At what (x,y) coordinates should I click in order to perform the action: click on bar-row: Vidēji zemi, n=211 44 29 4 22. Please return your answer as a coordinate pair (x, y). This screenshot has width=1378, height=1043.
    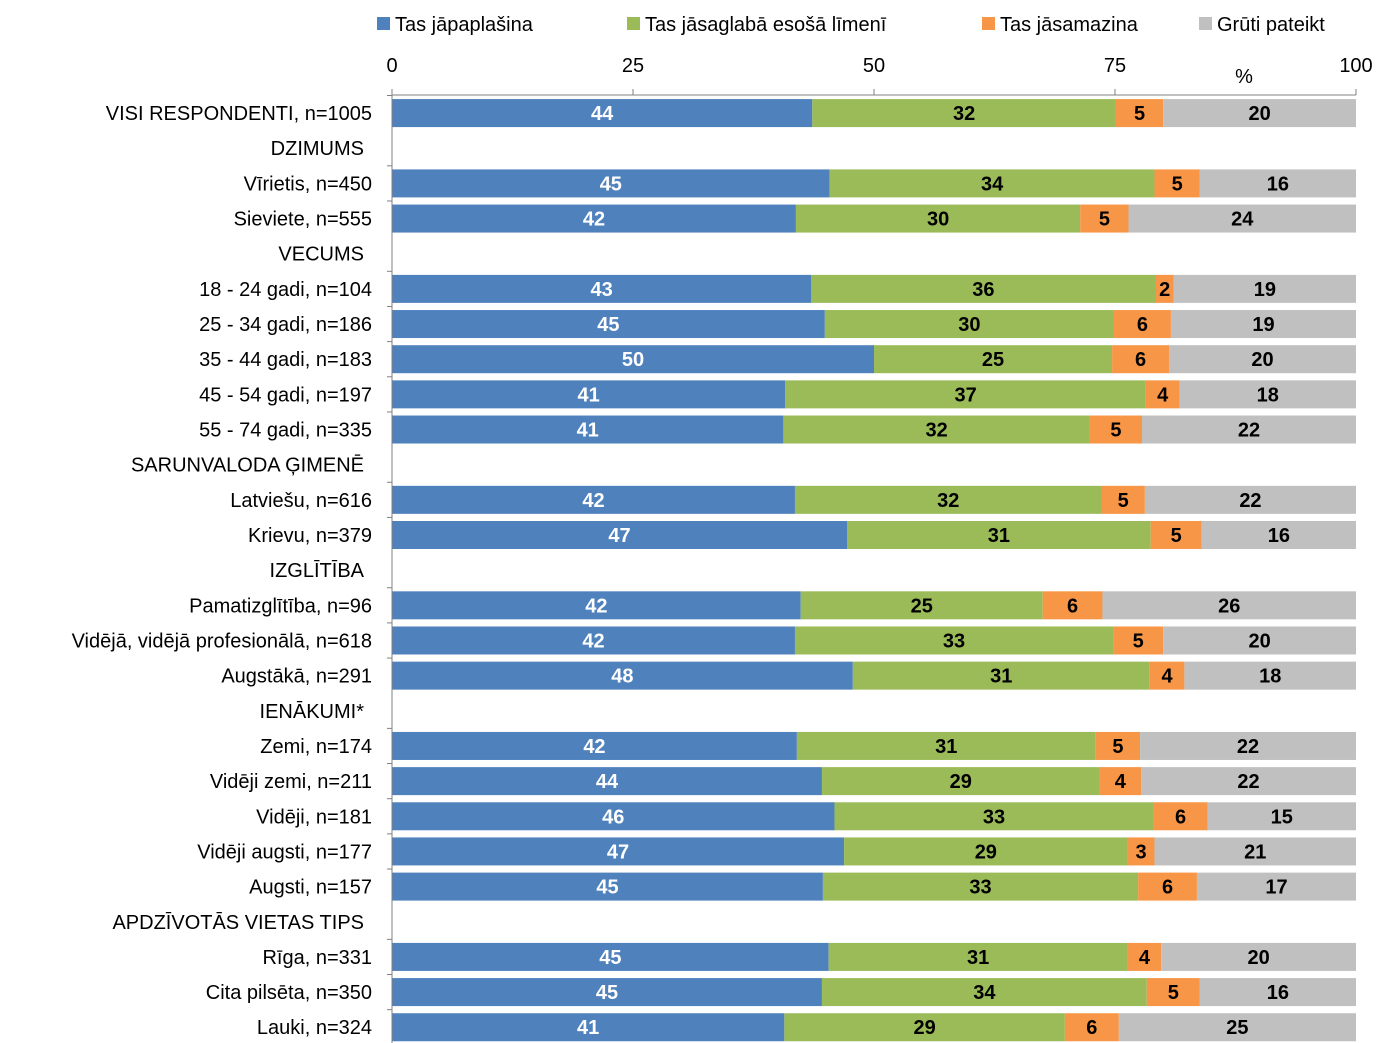
    Looking at the image, I should click on (783, 779).